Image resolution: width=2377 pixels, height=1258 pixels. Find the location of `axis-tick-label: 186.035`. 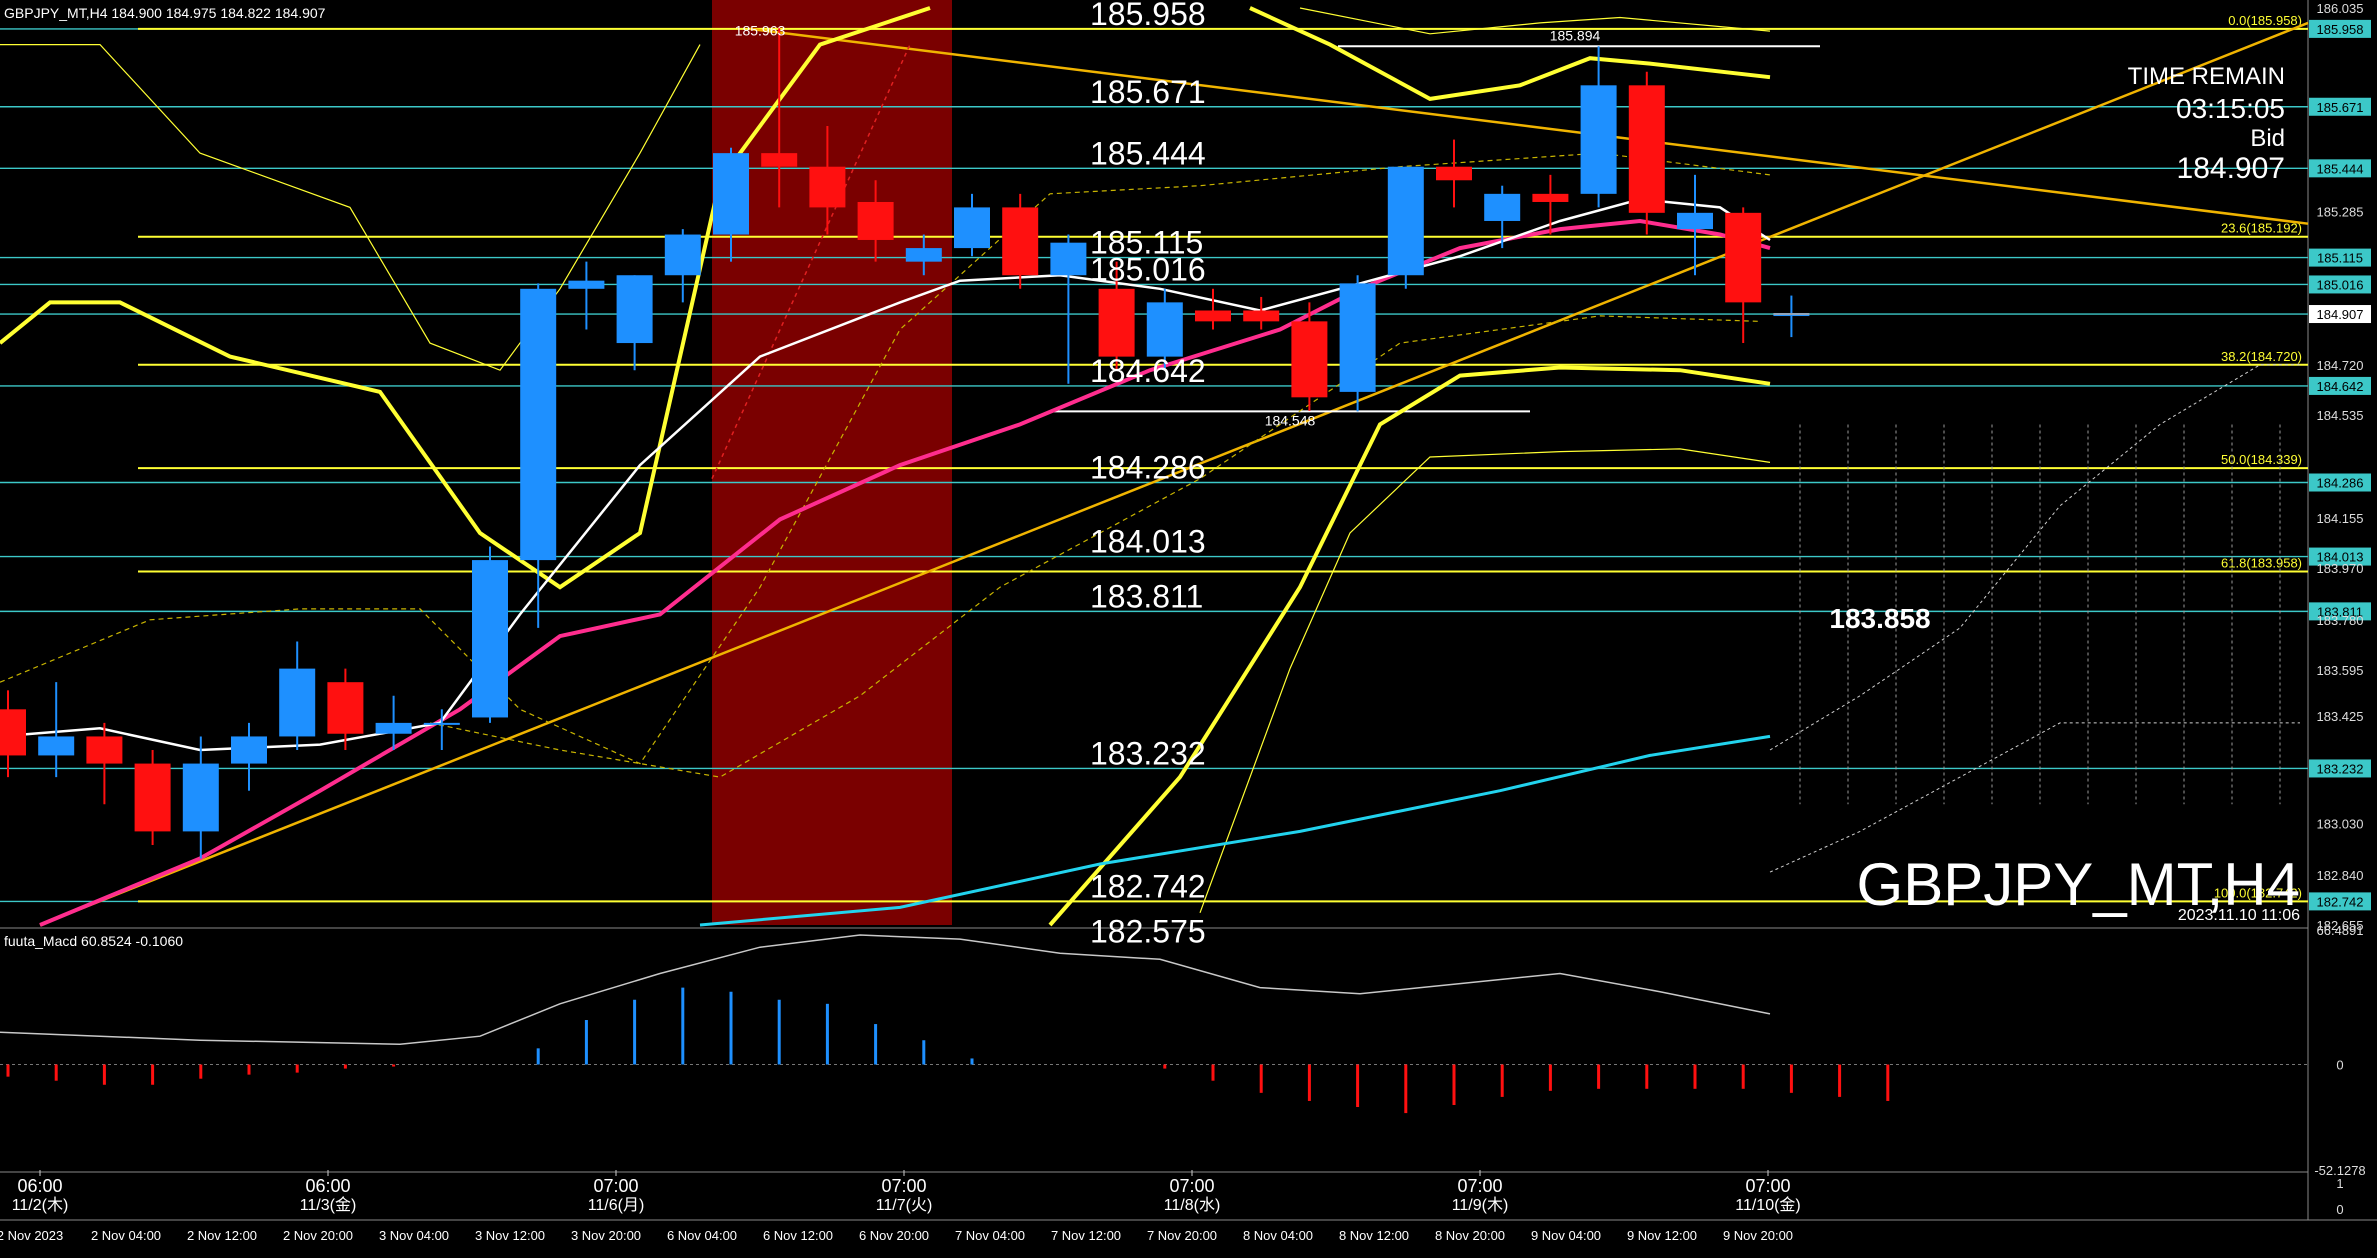

axis-tick-label: 186.035 is located at coordinates (2340, 8).